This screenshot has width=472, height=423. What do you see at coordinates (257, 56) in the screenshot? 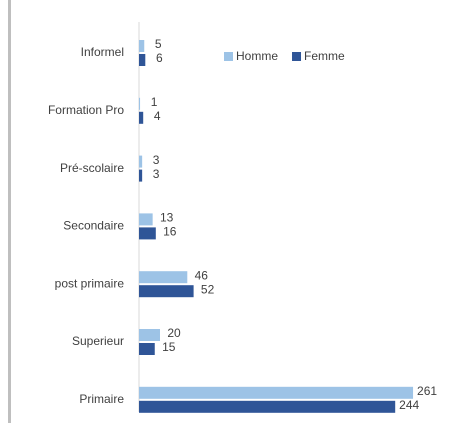
I see `legend-label: Homme` at bounding box center [257, 56].